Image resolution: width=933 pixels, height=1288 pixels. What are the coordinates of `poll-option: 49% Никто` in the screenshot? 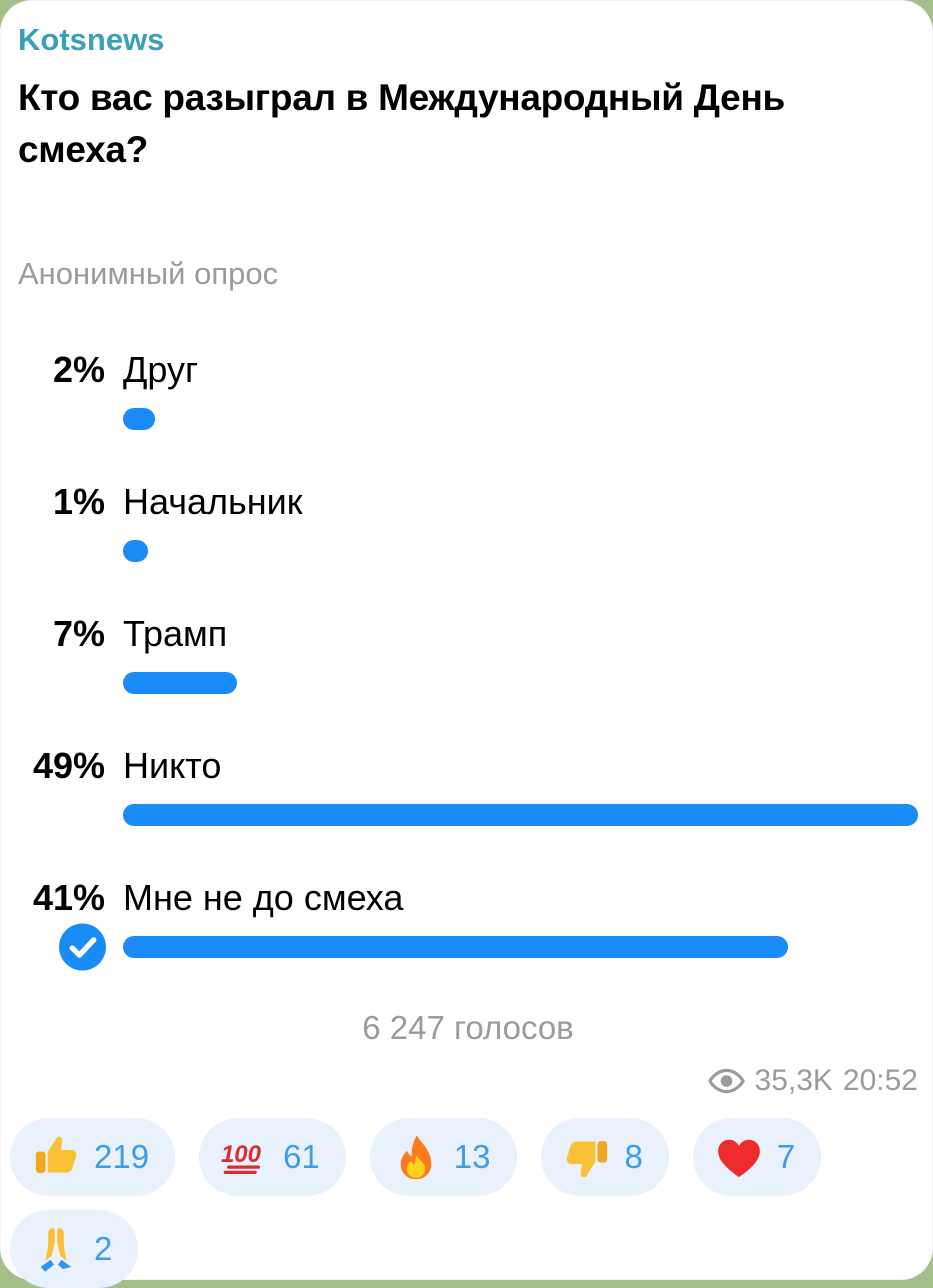 It's located at (468, 785).